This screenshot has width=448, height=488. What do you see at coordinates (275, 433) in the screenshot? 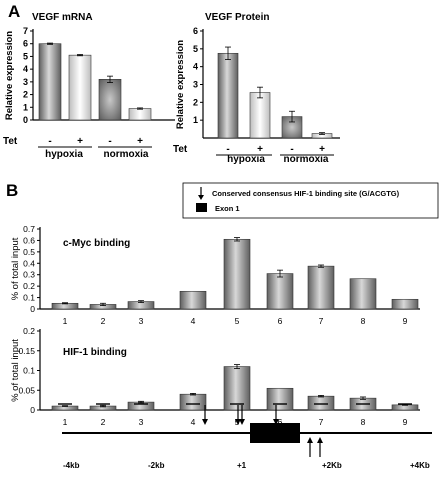
I see `exon-1-box` at bounding box center [275, 433].